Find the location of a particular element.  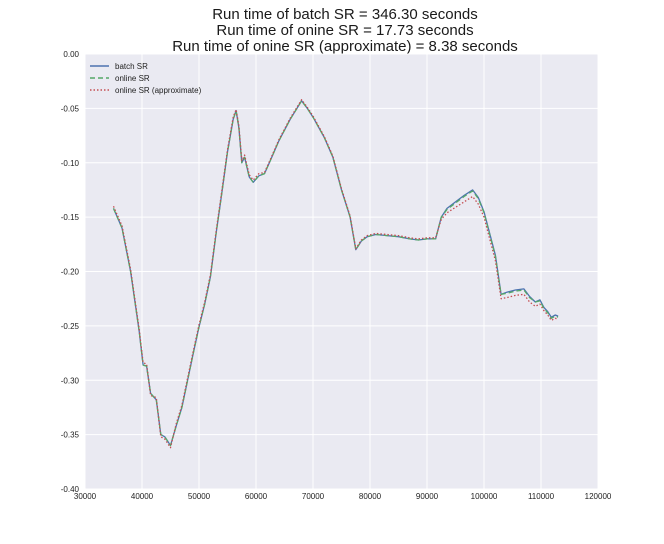

x-tick-label: 70000 is located at coordinates (313, 496).